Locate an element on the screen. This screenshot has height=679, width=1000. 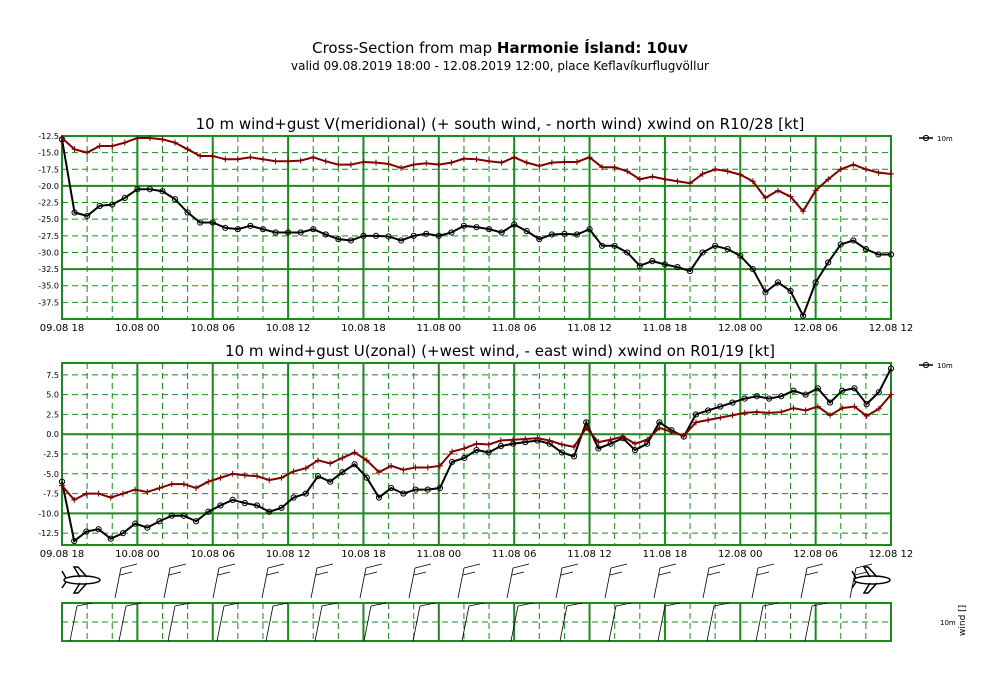
y-tick-label: 5.0 is located at coordinates (52, 395).